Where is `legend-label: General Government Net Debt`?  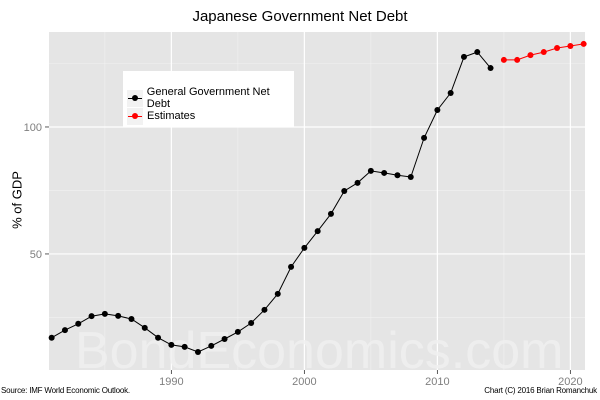
legend-label: General Government Net Debt is located at coordinates (208, 98).